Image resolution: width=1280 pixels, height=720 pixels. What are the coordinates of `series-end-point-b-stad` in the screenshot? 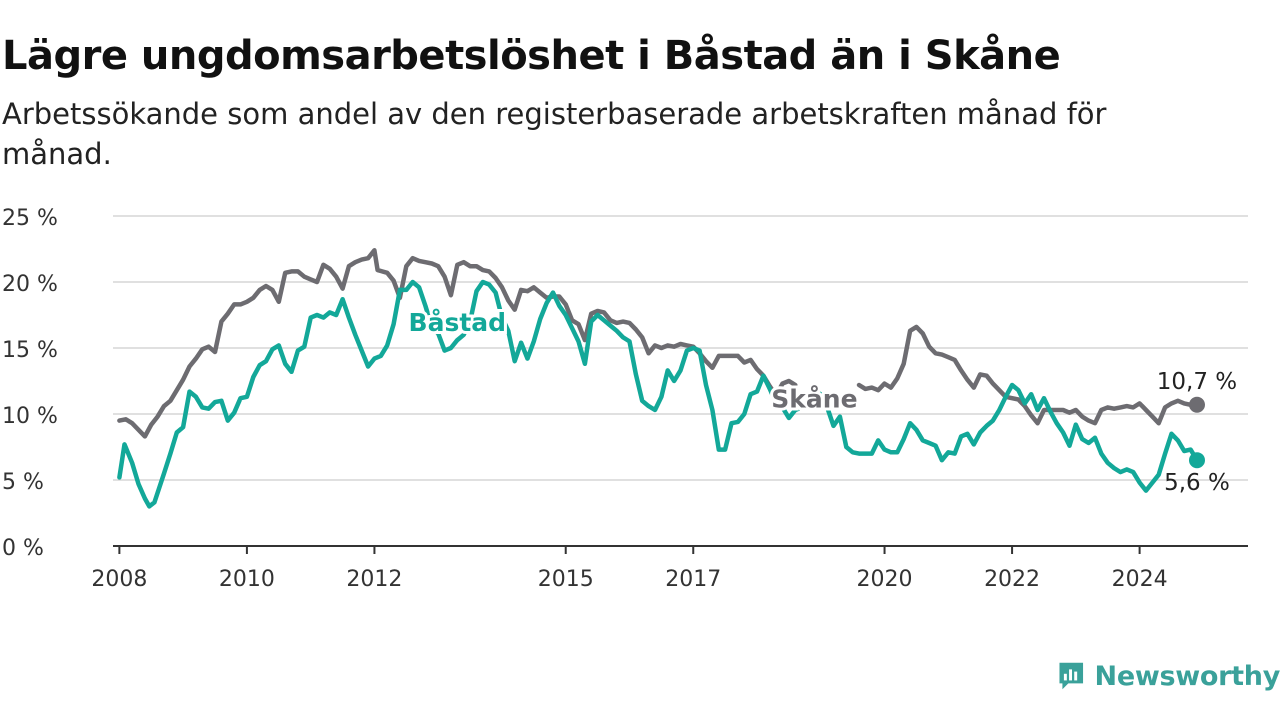 It's located at (1196, 460).